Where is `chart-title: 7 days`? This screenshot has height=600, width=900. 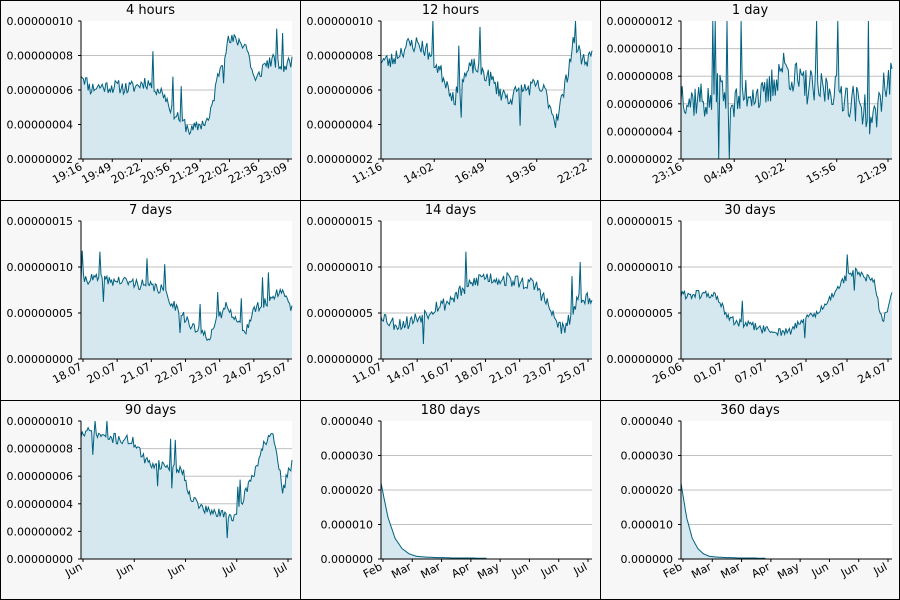
chart-title: 7 days is located at coordinates (150, 210).